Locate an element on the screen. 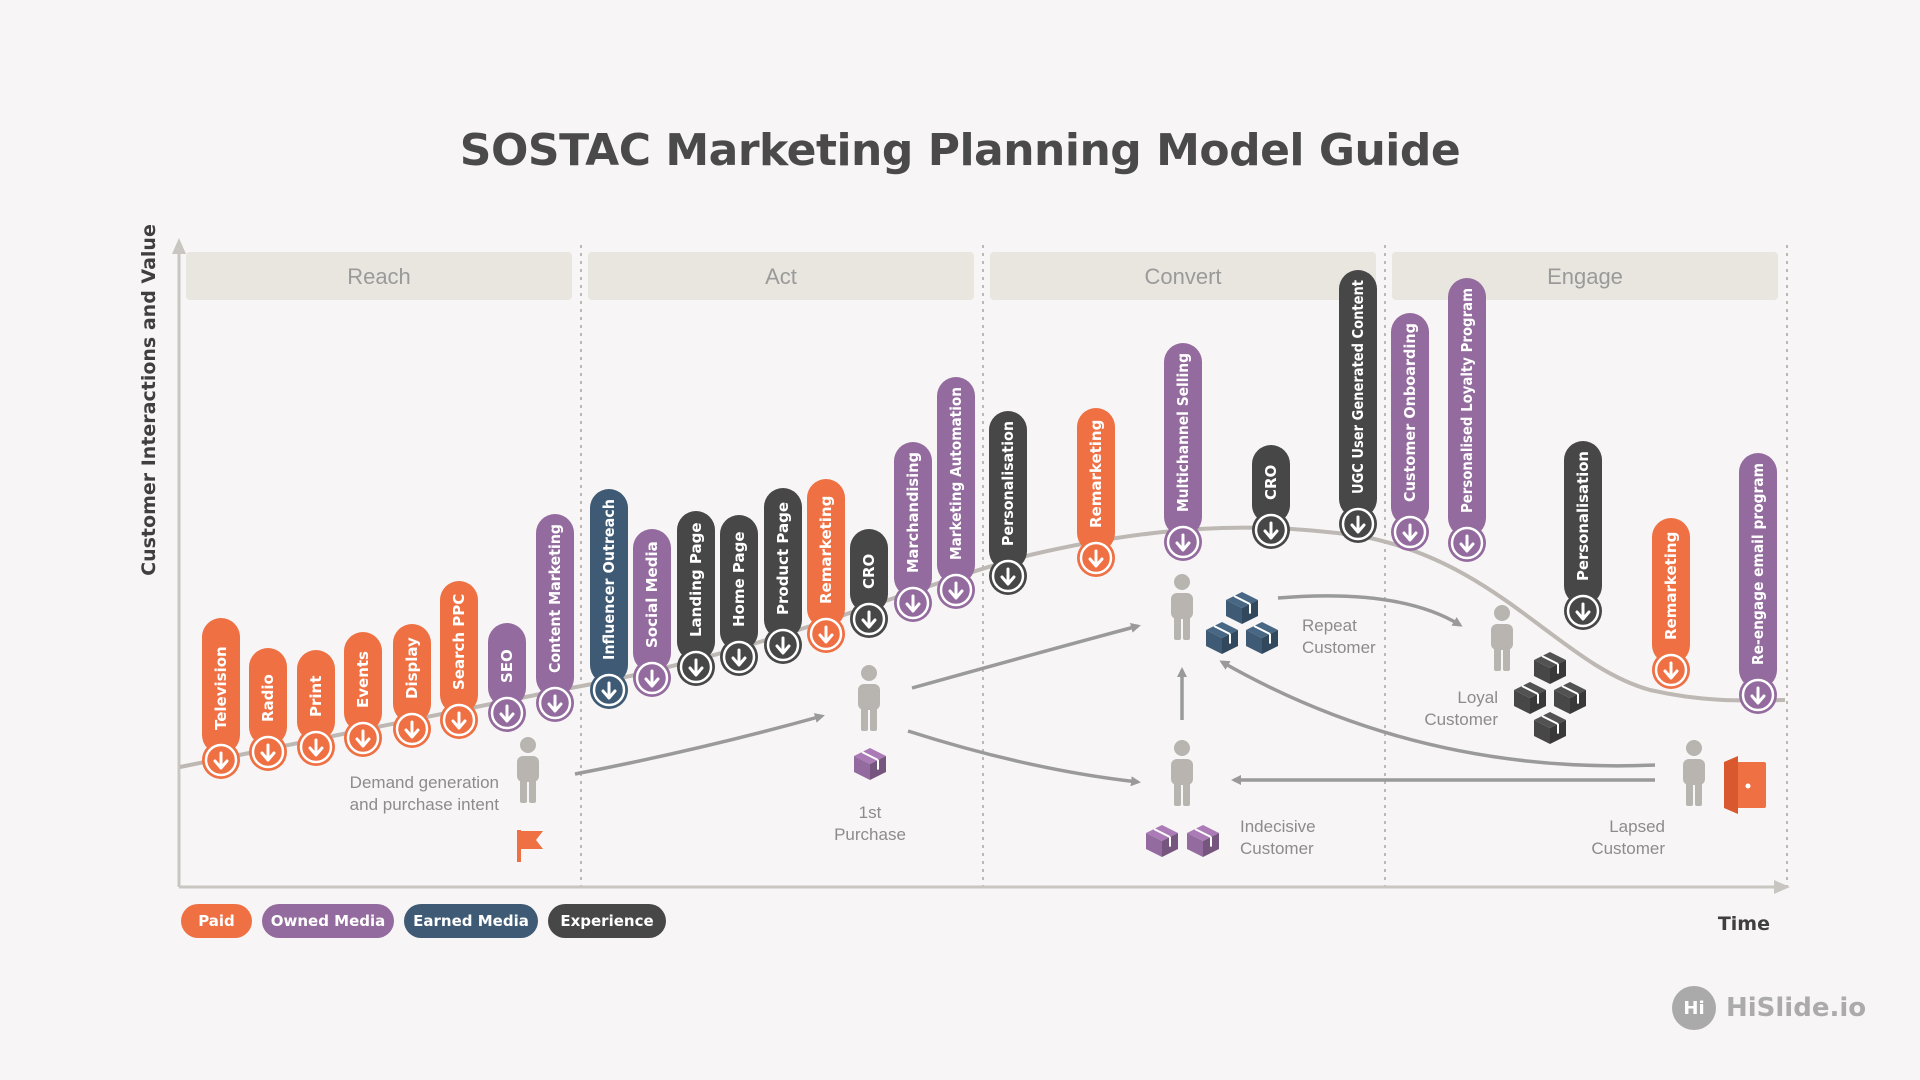 This screenshot has width=1920, height=1080. touchpoint-label: Personalised Loyalty Program is located at coordinates (1467, 400).